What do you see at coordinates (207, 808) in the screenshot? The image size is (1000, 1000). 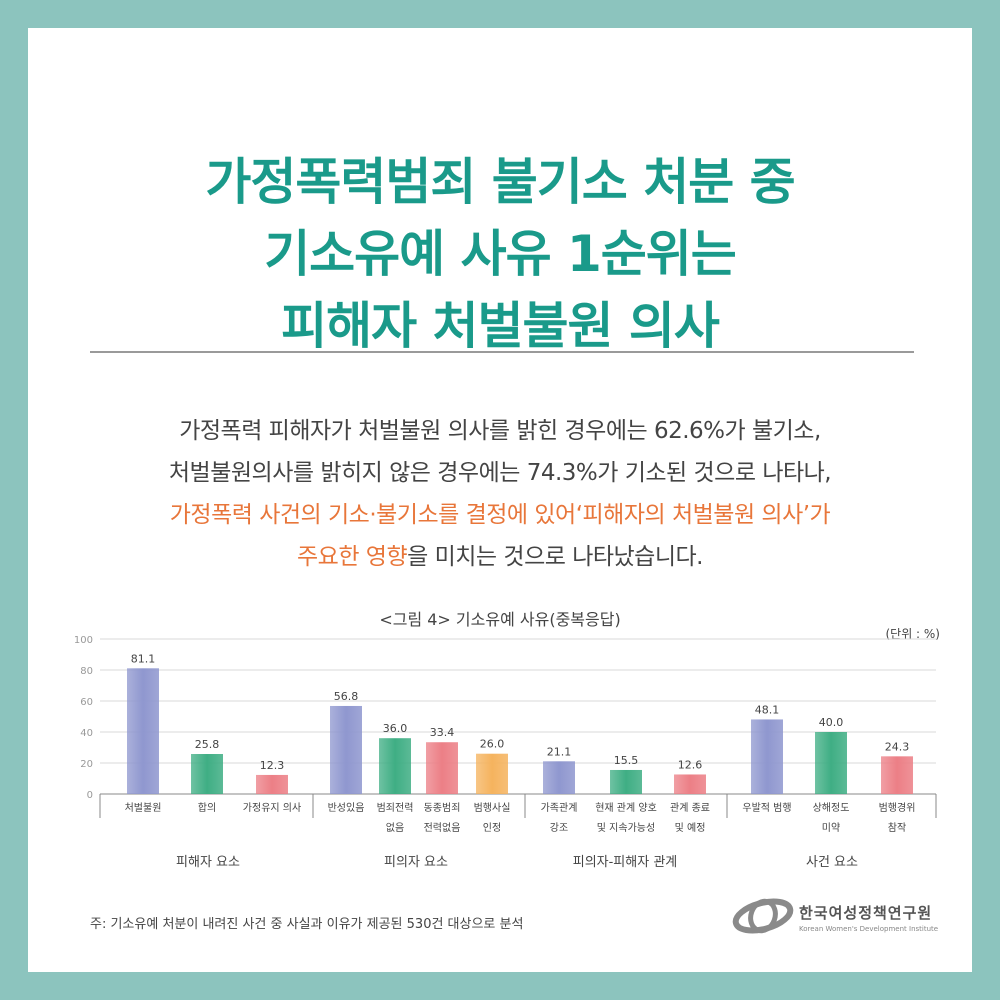 I see `category-label: 합의` at bounding box center [207, 808].